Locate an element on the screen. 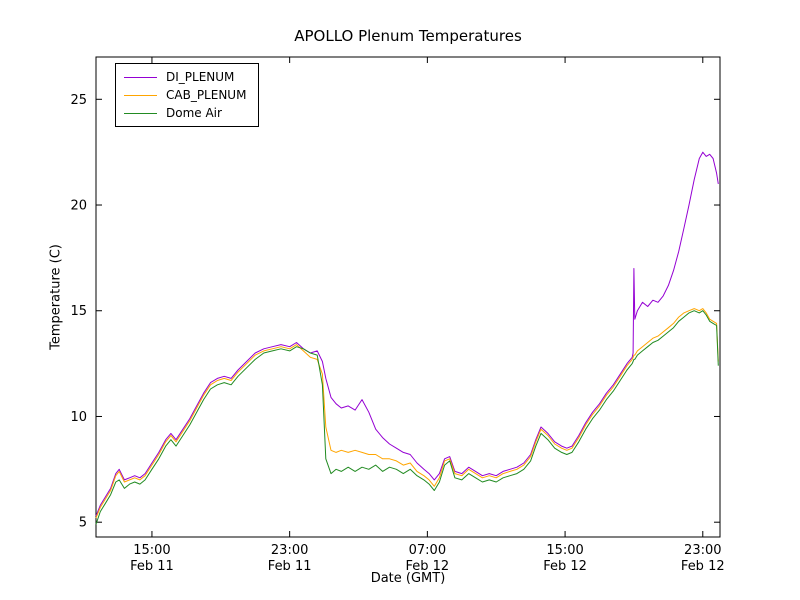  chart-title: APOLLO Plenum Temperatures is located at coordinates (408, 36).